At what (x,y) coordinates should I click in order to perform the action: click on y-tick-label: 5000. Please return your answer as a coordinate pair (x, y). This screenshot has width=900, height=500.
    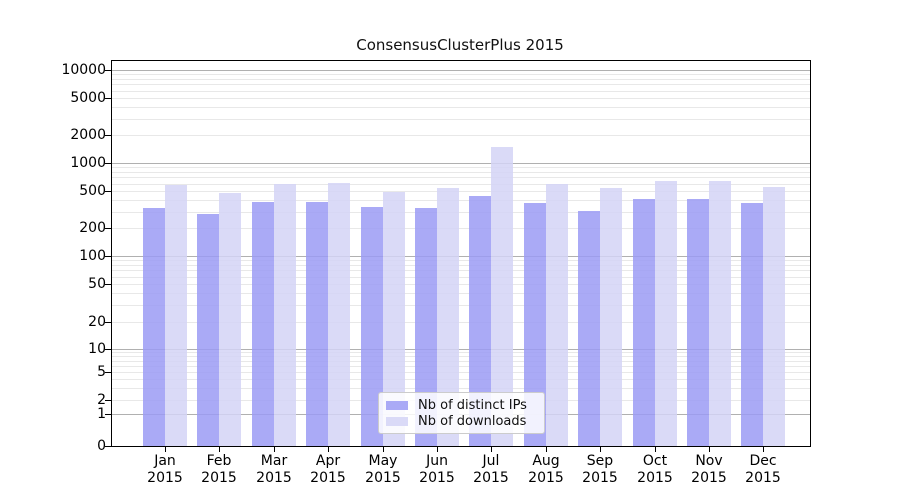
    Looking at the image, I should click on (88, 98).